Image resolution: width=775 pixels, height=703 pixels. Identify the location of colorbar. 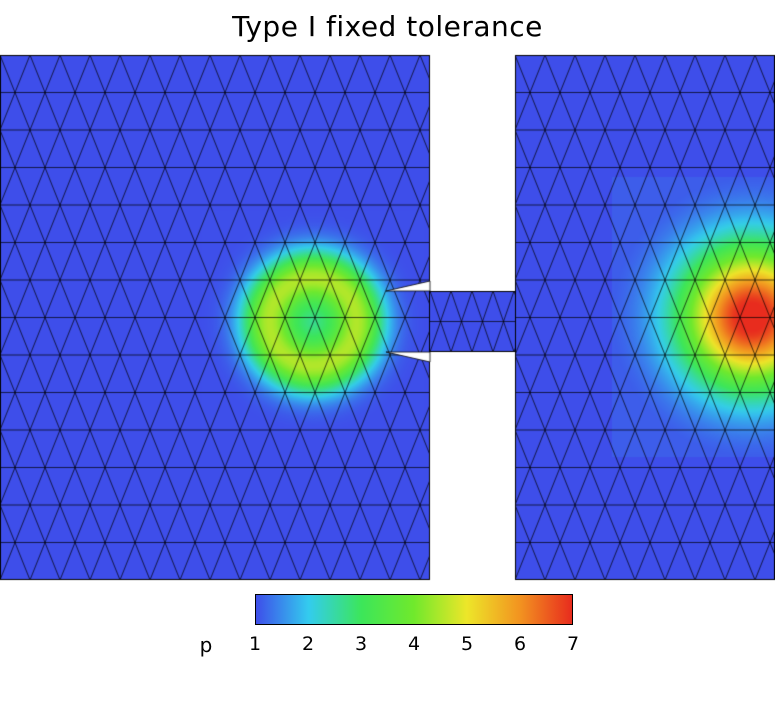
(414, 609).